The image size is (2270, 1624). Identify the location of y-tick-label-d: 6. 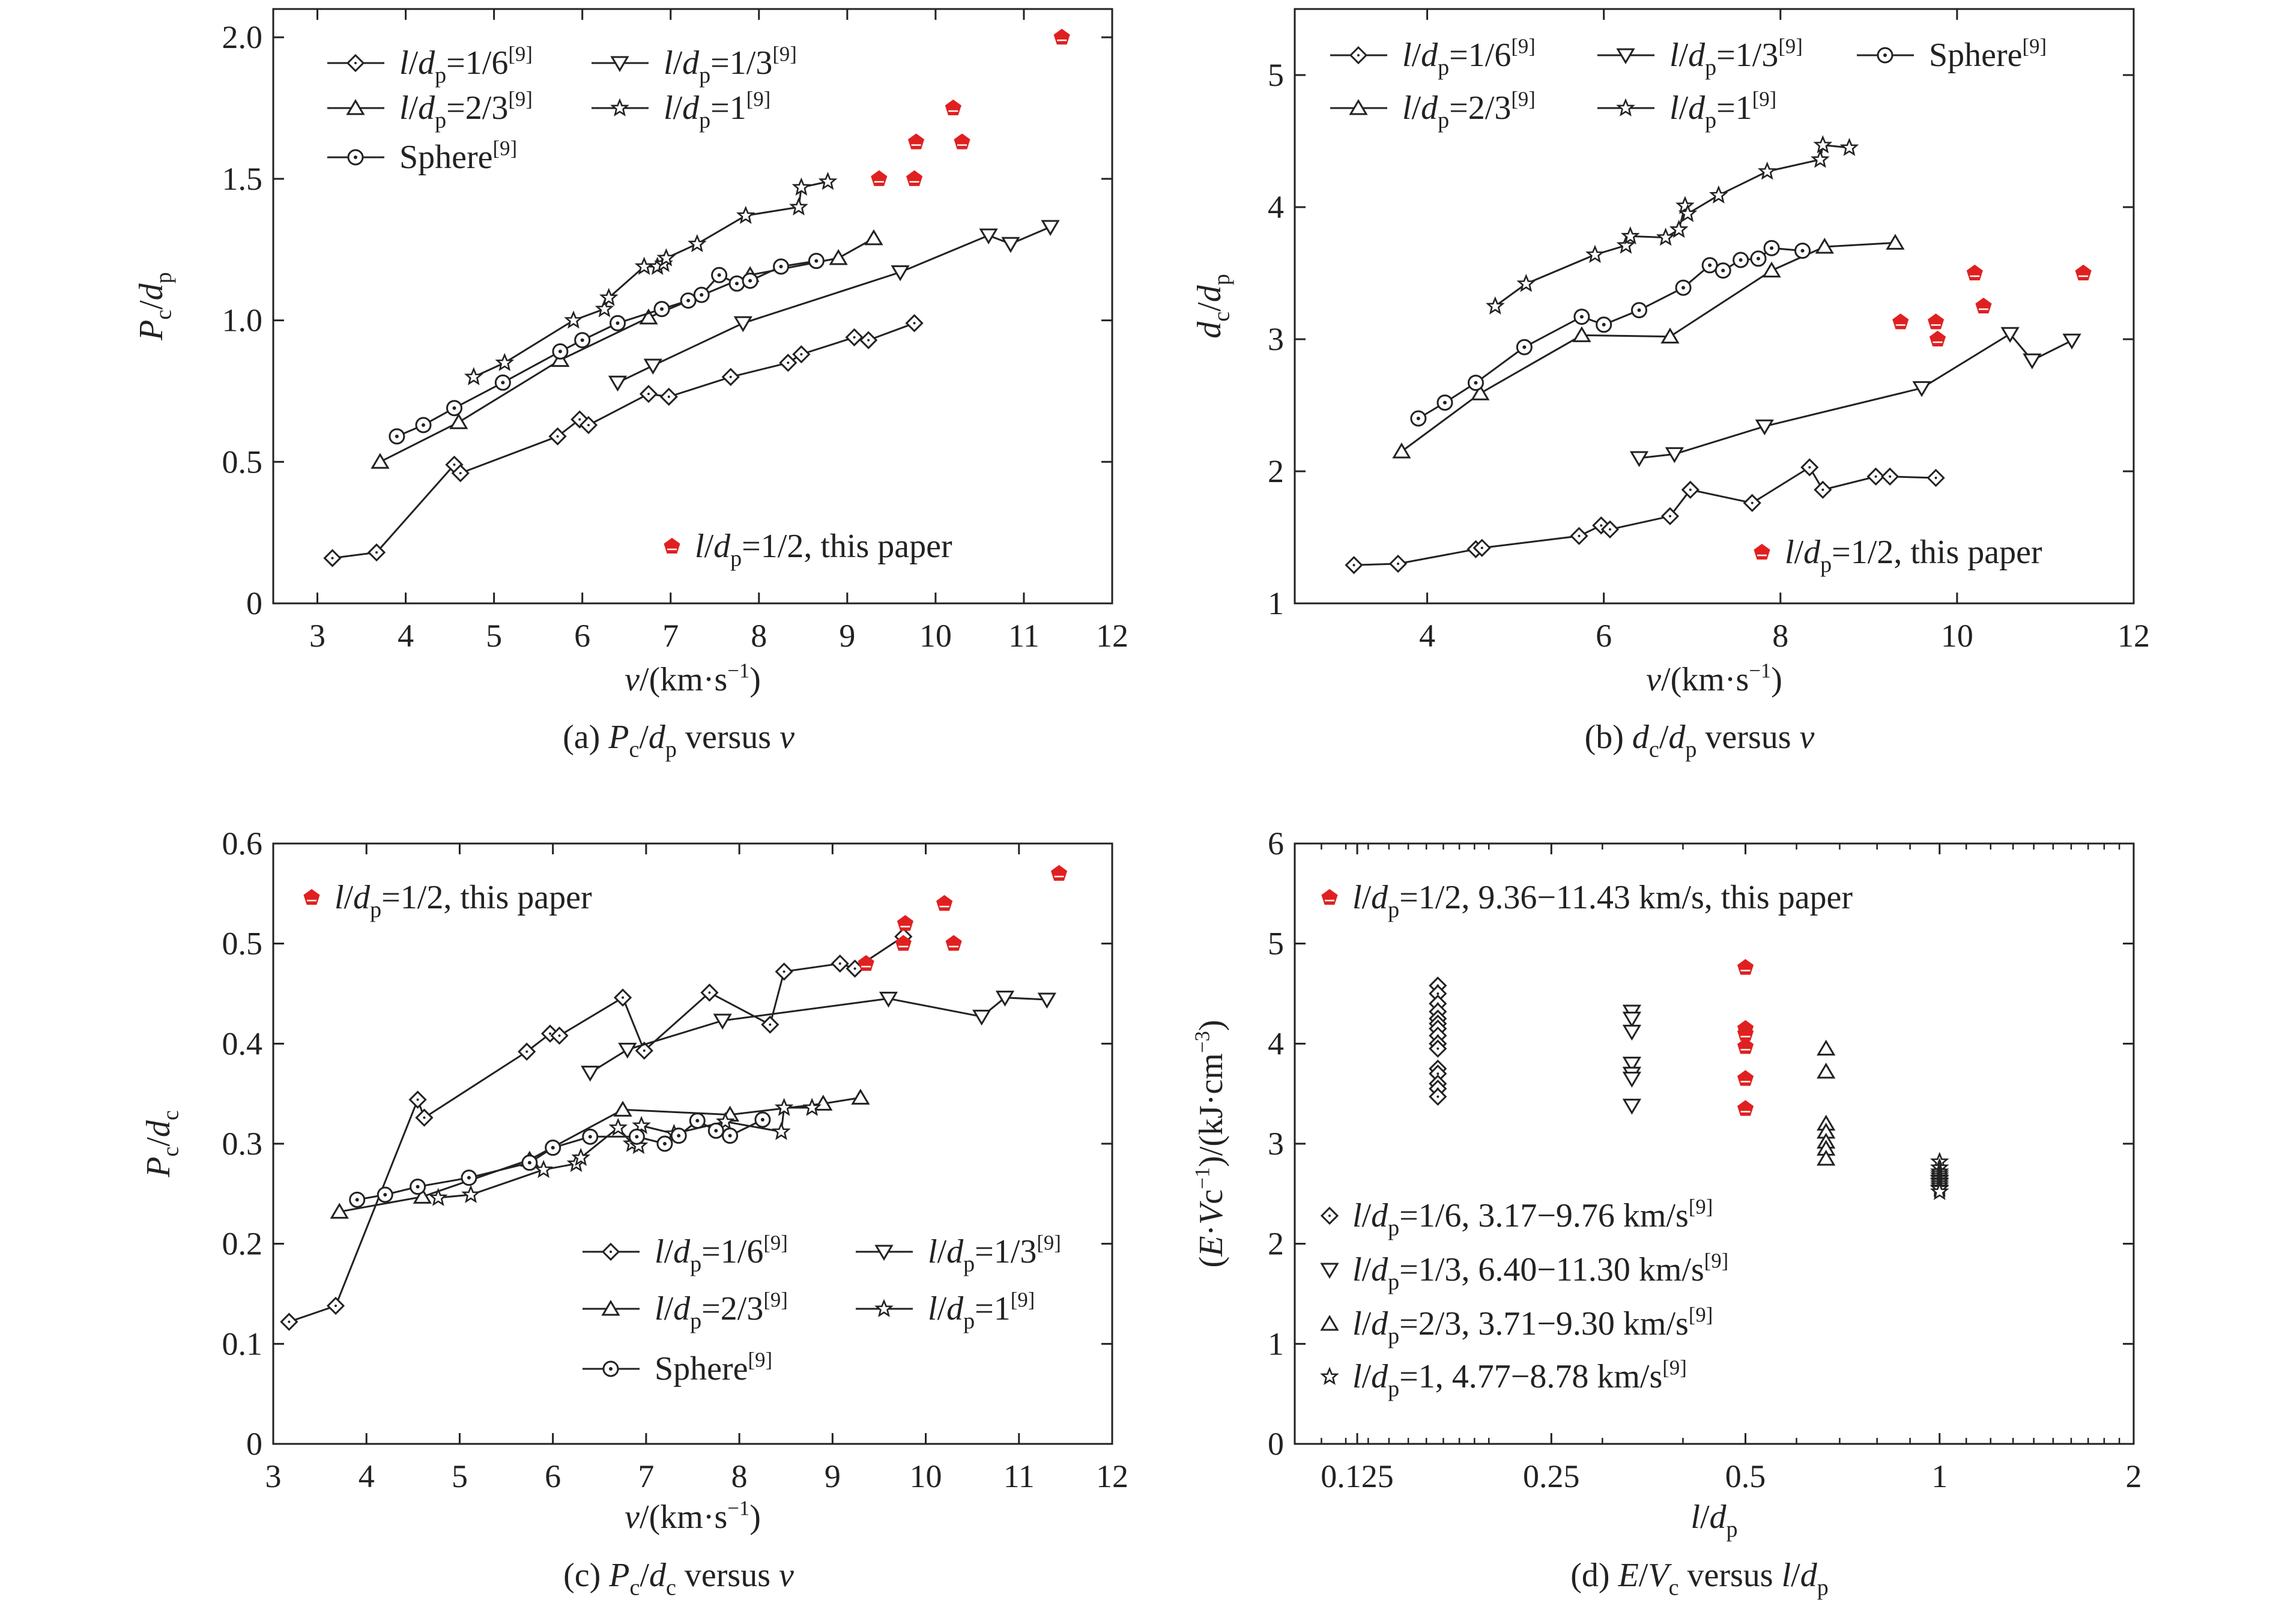
(1276, 844).